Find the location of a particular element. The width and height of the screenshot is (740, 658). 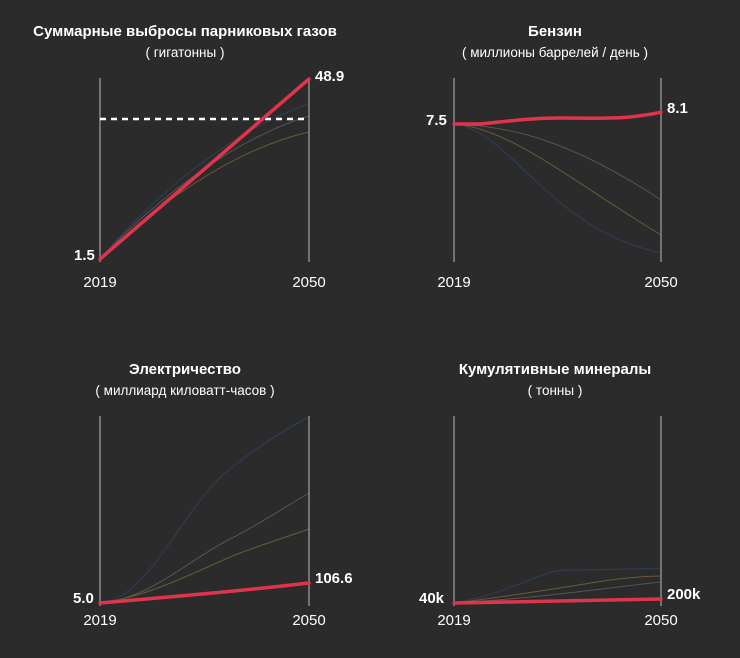

end-value-label: 48.9 is located at coordinates (329, 76).